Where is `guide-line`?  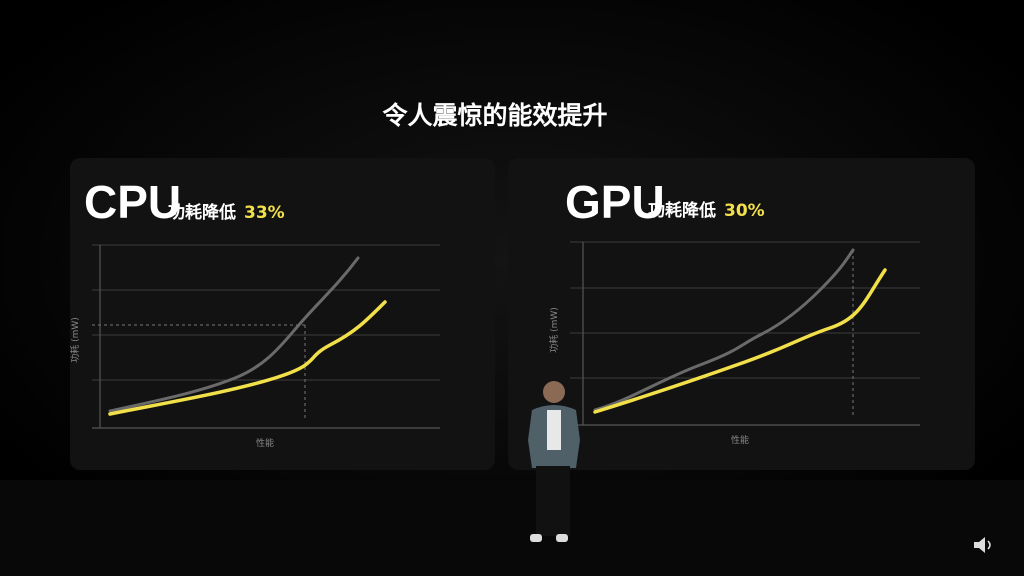
guide-line is located at coordinates (199, 372).